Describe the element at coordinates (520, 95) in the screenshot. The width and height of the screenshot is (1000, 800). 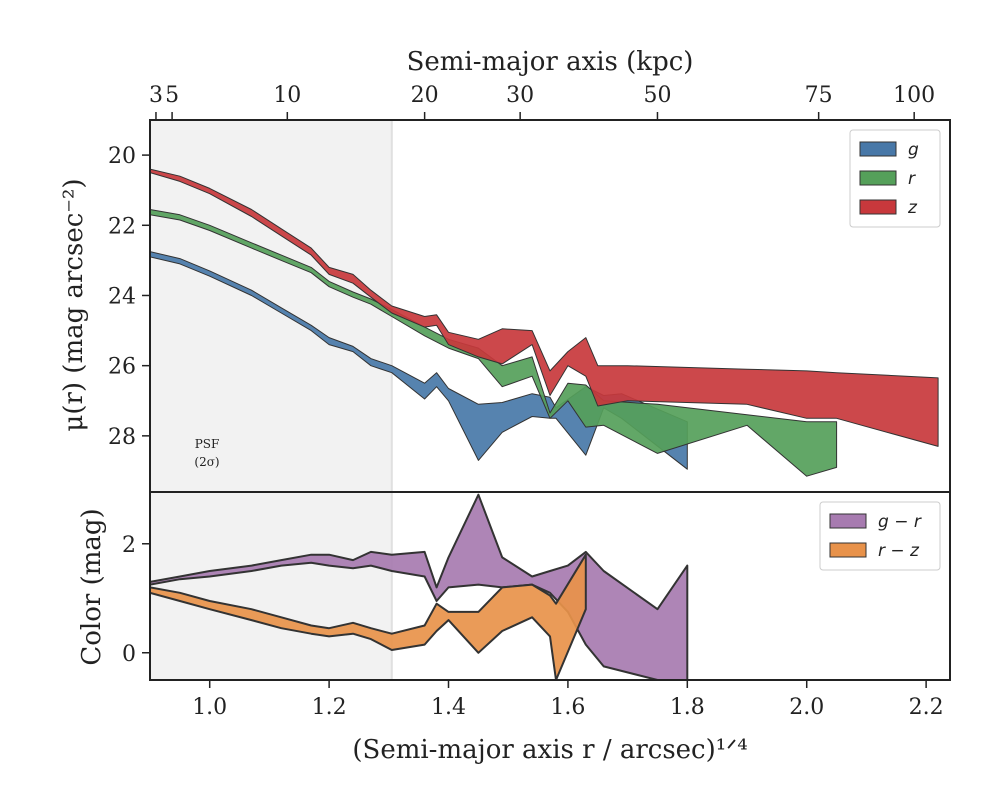
I see `top-tick-label: 30` at that location.